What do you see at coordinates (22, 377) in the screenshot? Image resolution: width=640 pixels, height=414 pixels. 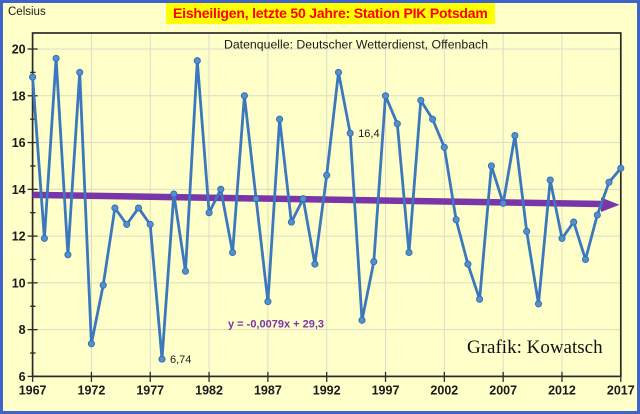 I see `svg-text: 6` at bounding box center [22, 377].